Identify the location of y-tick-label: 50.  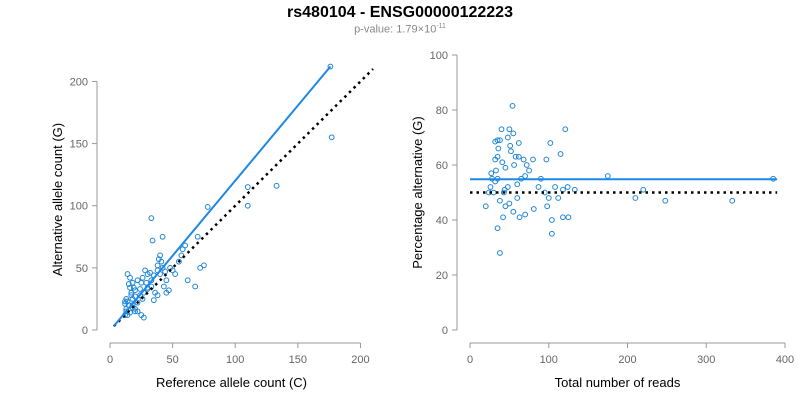
(82, 269).